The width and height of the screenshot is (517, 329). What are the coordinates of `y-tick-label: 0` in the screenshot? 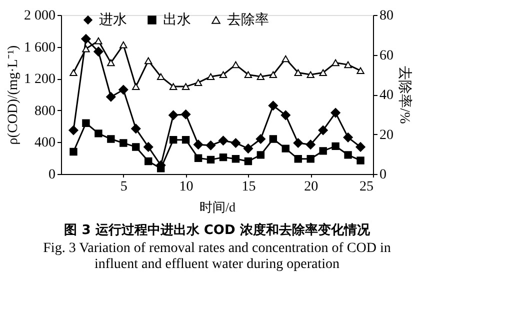 It's located at (52, 175).